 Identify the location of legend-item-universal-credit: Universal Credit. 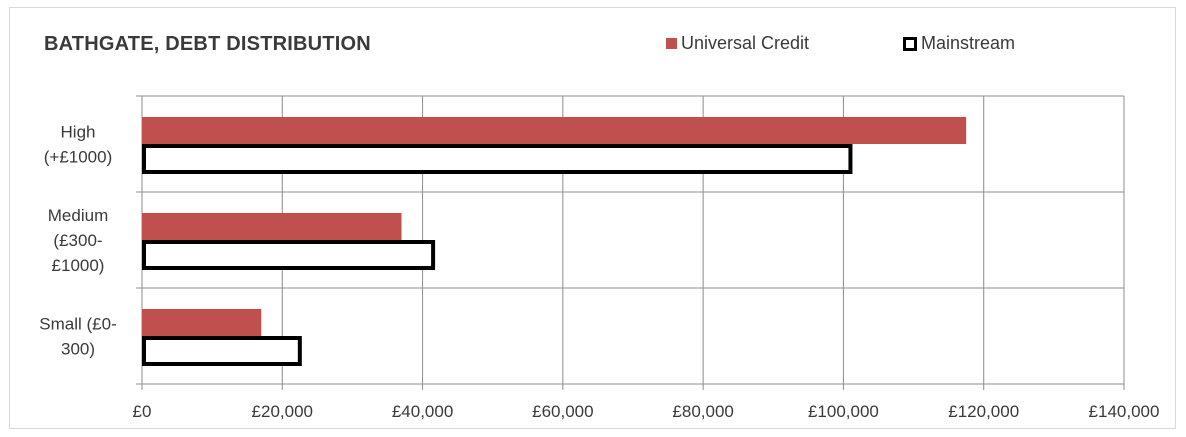
(737, 43).